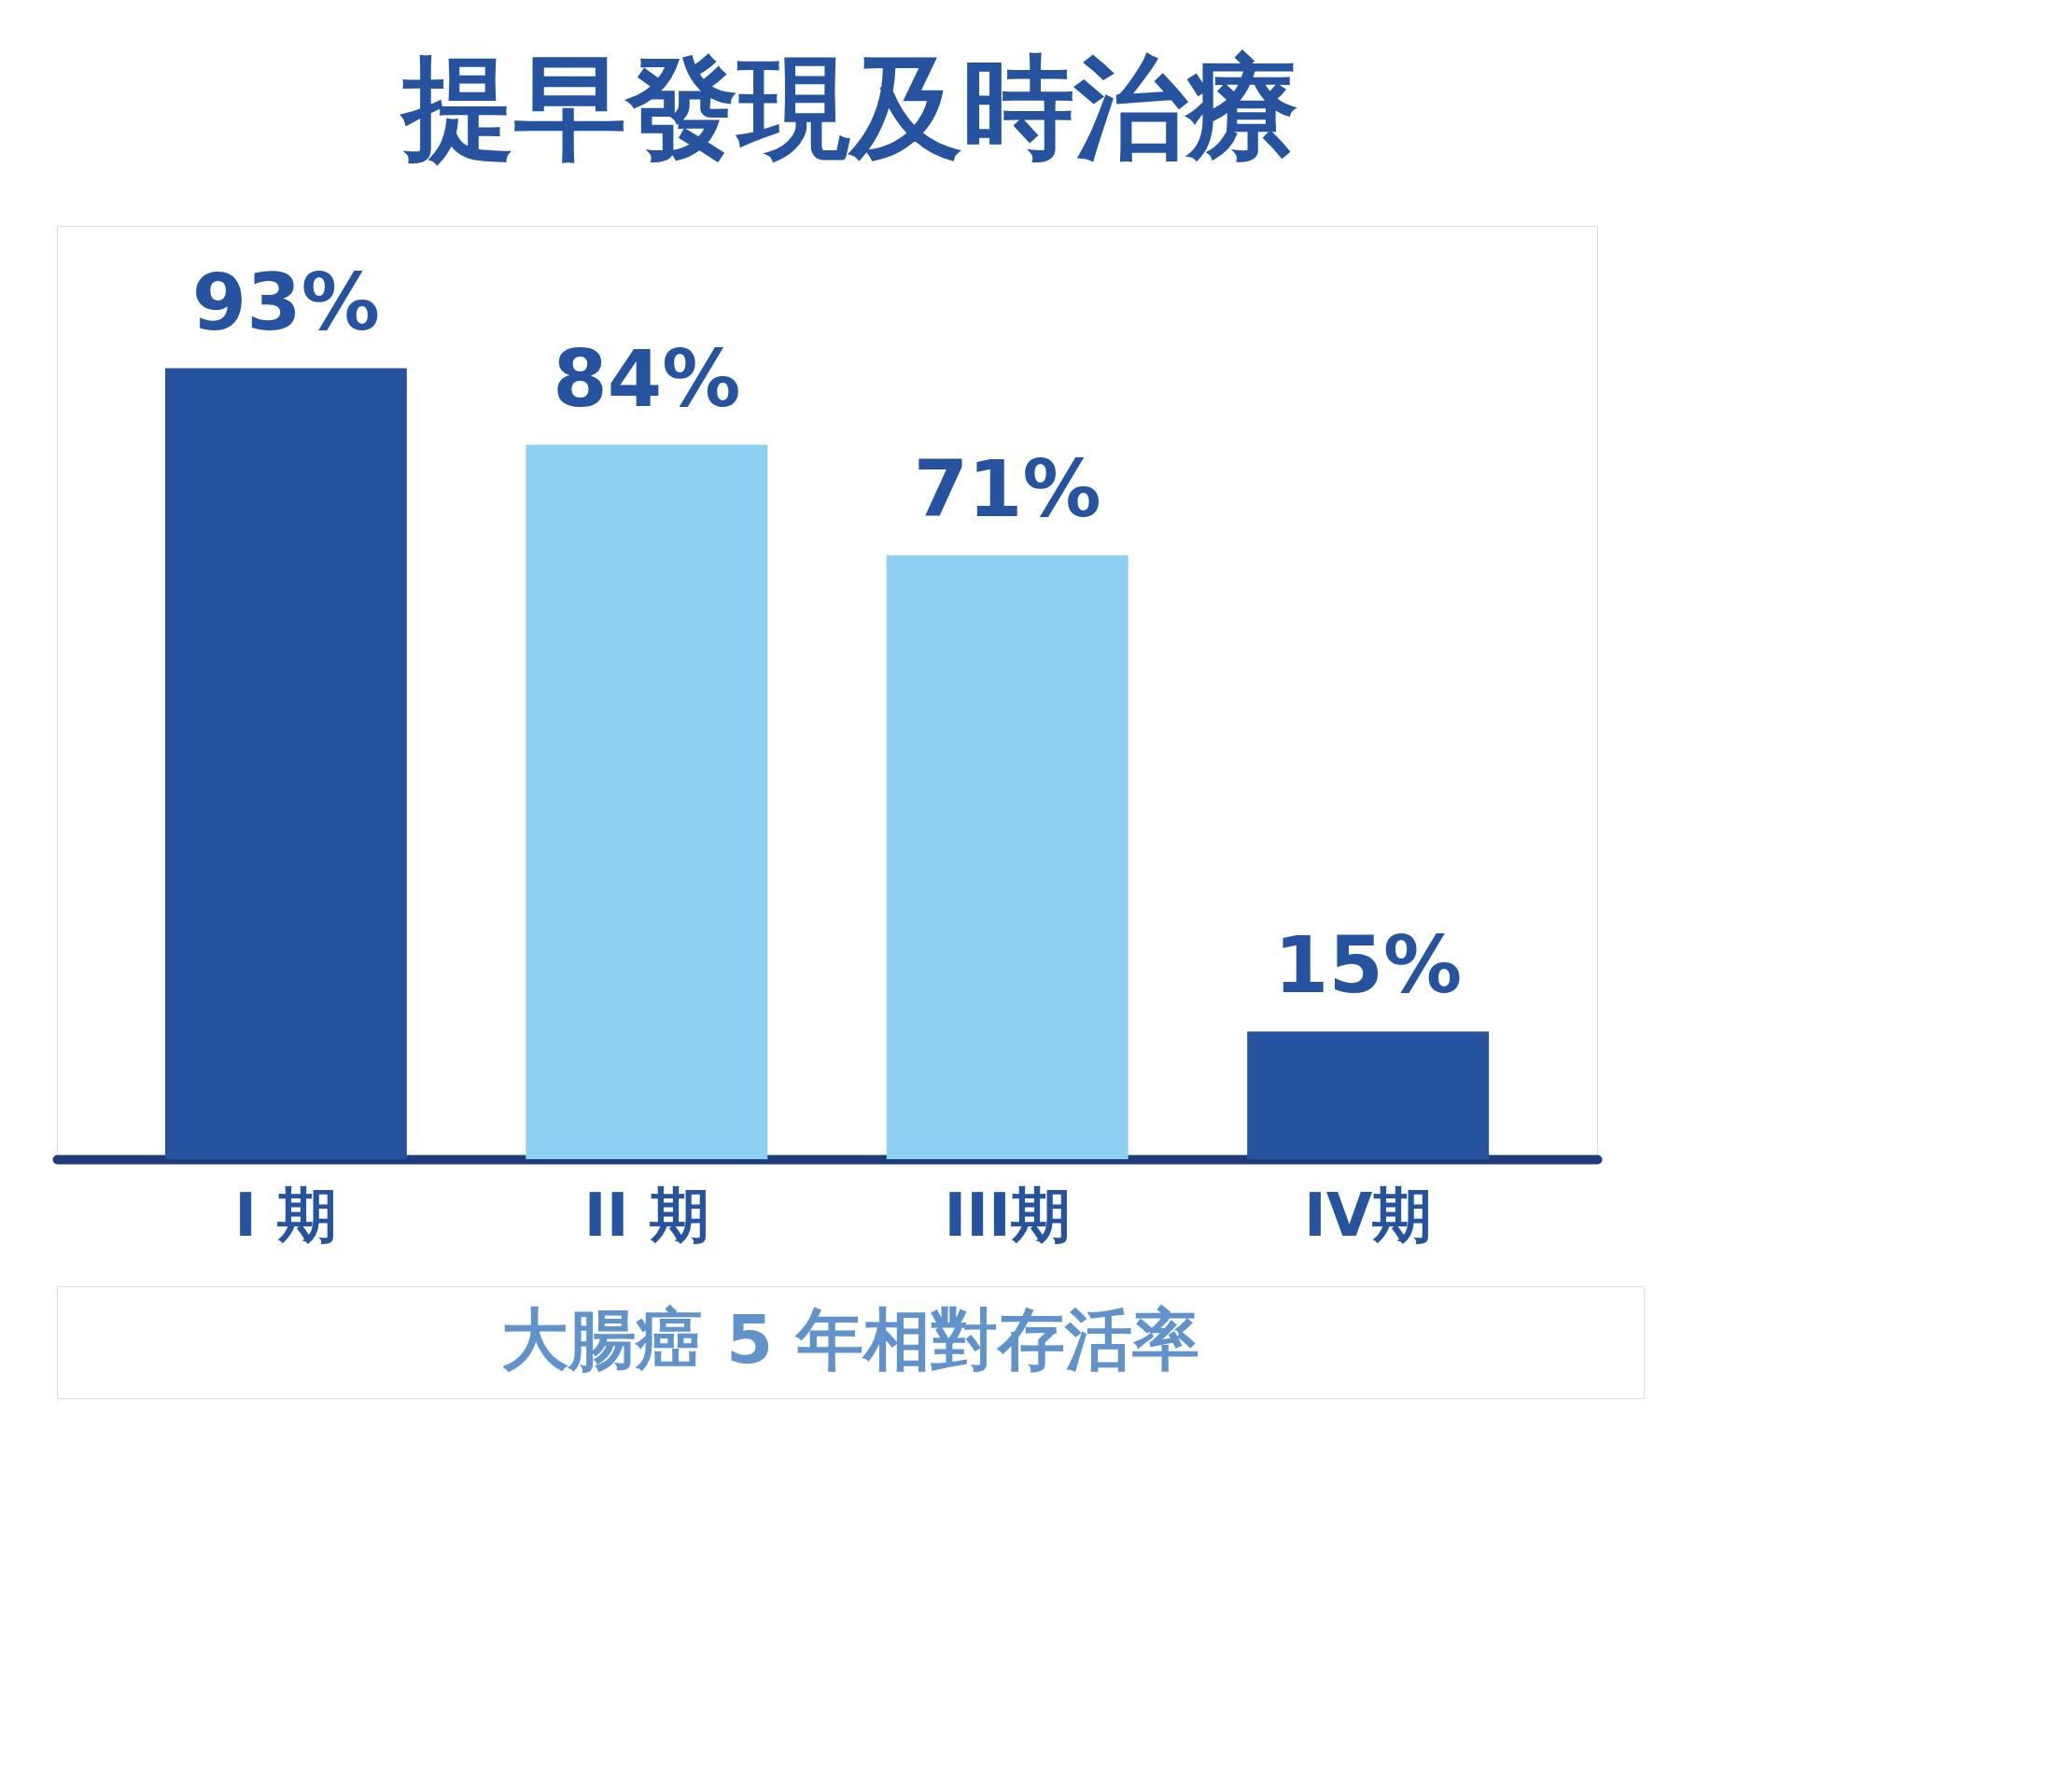  I want to click on data-label: 93%, so click(285, 302).